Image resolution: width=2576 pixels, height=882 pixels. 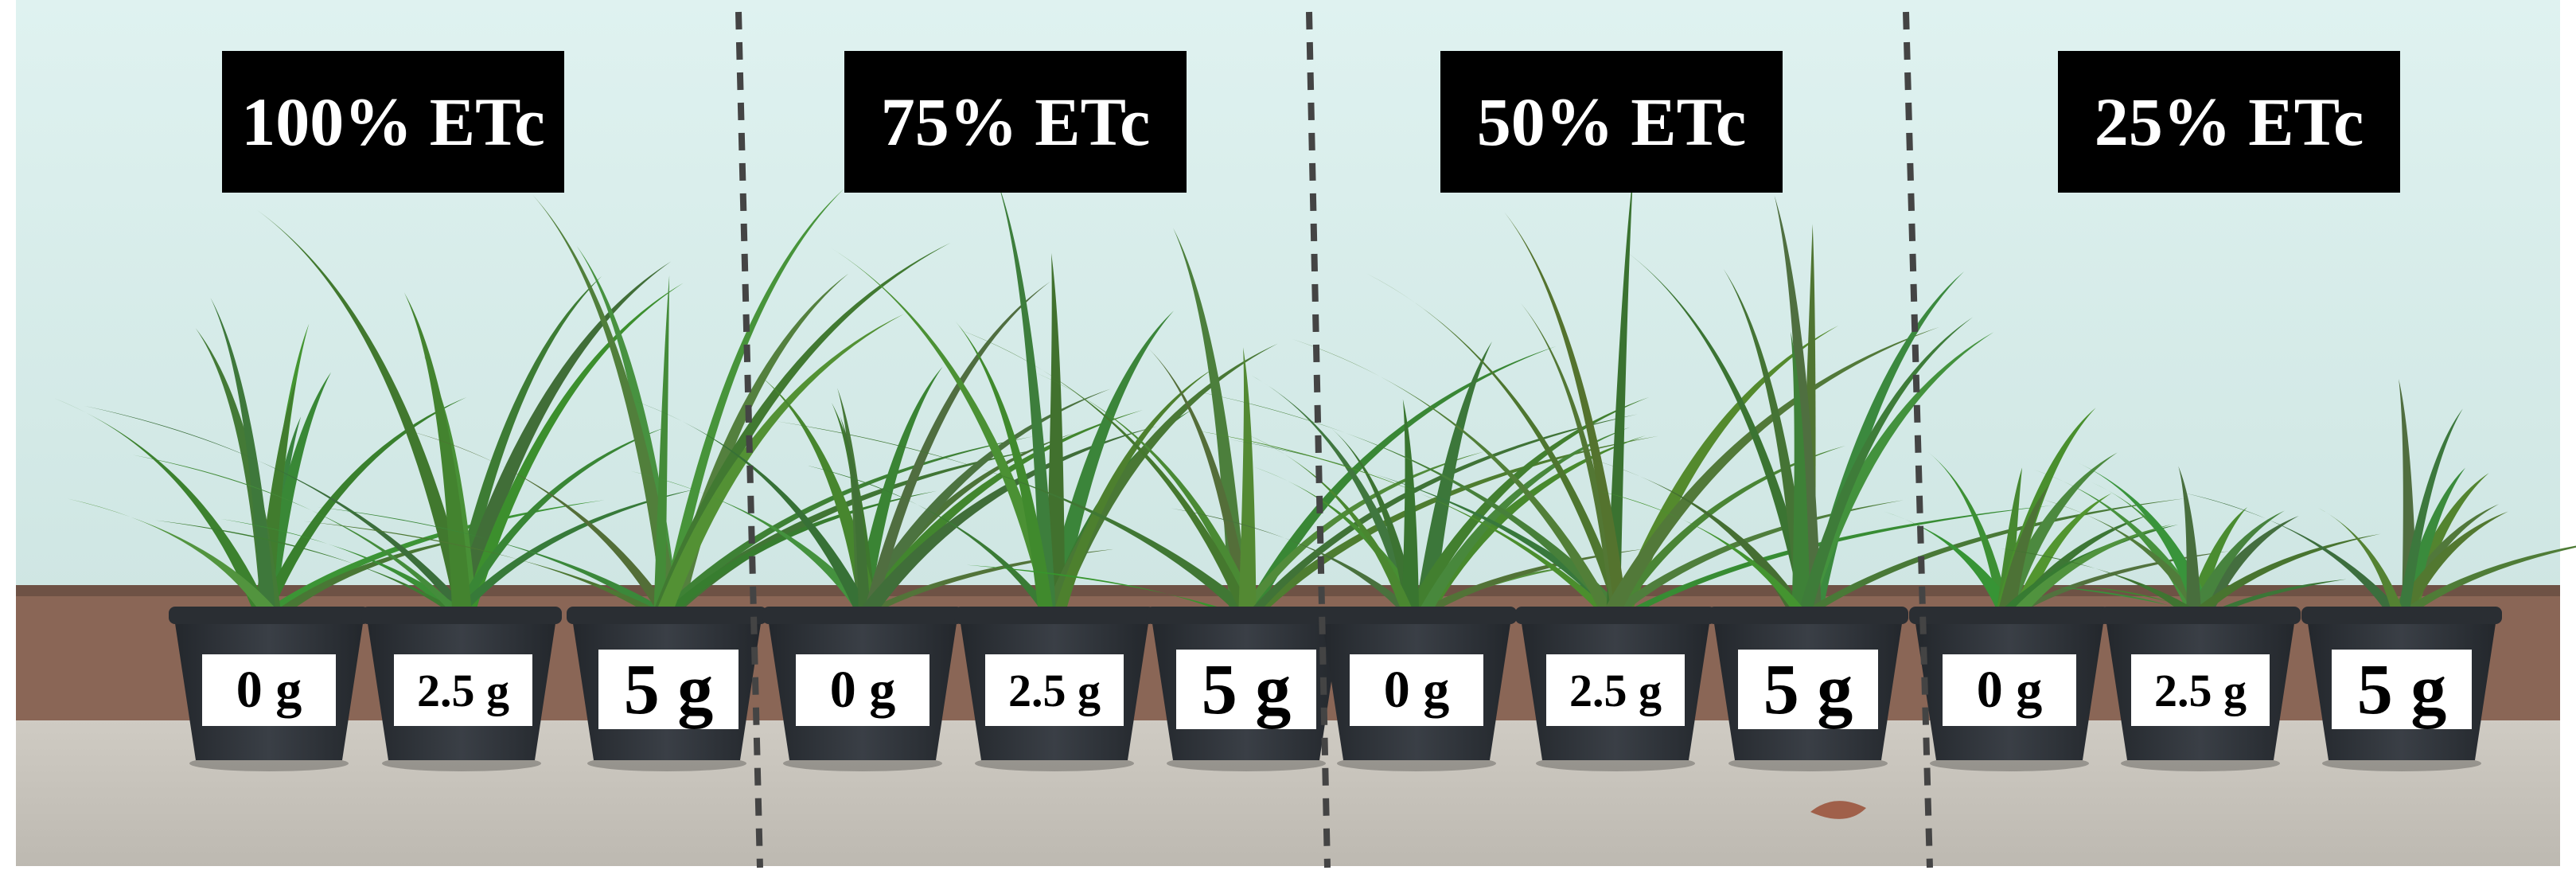 What do you see at coordinates (2229, 122) in the screenshot?
I see `group-label-4: 25% ETc` at bounding box center [2229, 122].